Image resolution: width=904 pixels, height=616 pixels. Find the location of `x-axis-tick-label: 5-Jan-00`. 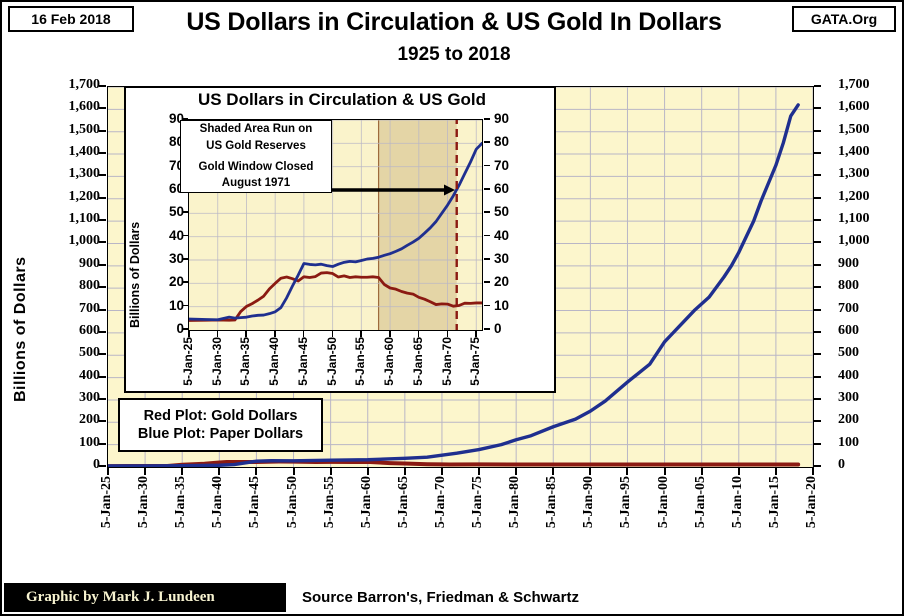

x-axis-tick-label: 5-Jan-00 is located at coordinates (663, 502).